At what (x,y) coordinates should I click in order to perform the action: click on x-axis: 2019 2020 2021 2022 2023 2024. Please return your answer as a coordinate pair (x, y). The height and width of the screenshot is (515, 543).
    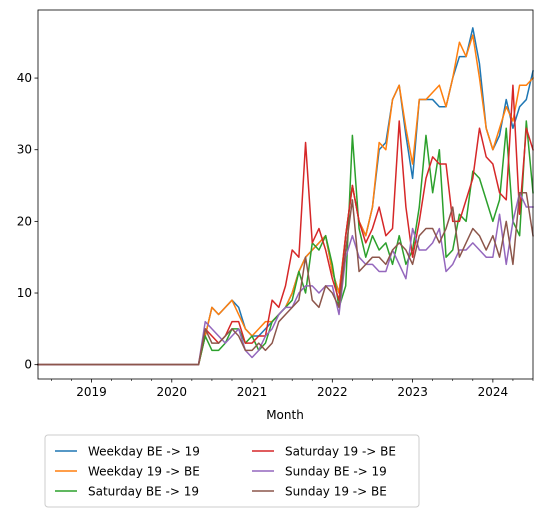
    Looking at the image, I should click on (292, 389).